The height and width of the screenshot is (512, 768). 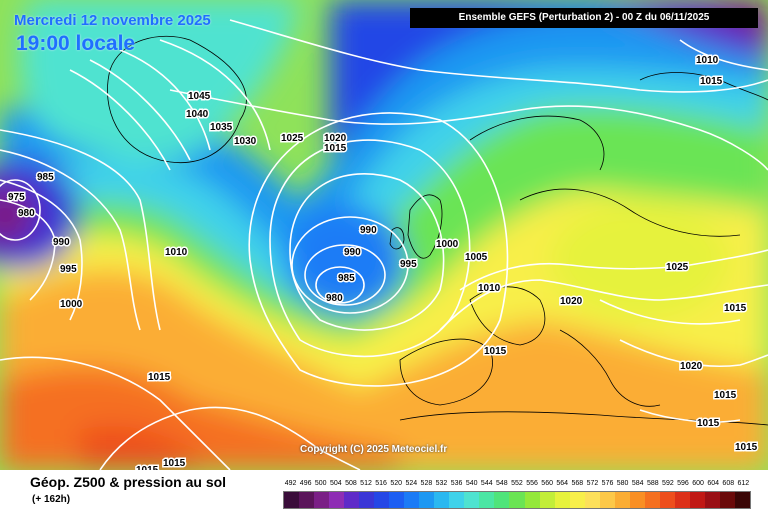 I want to click on scale-value-label: 552, so click(x=517, y=483).